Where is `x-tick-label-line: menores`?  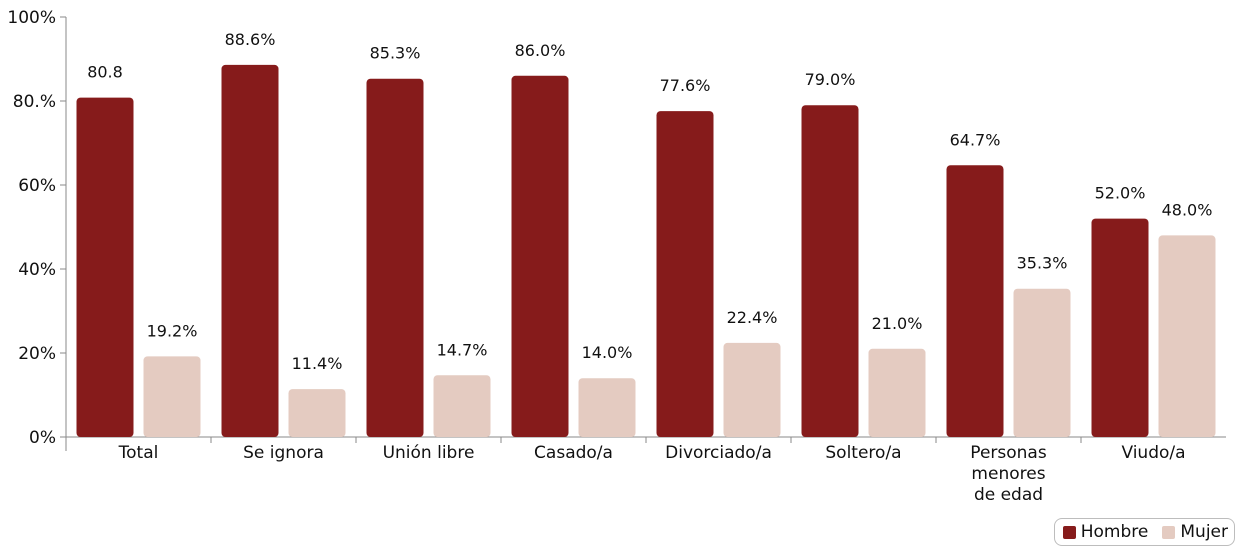 x-tick-label-line: menores is located at coordinates (1008, 474).